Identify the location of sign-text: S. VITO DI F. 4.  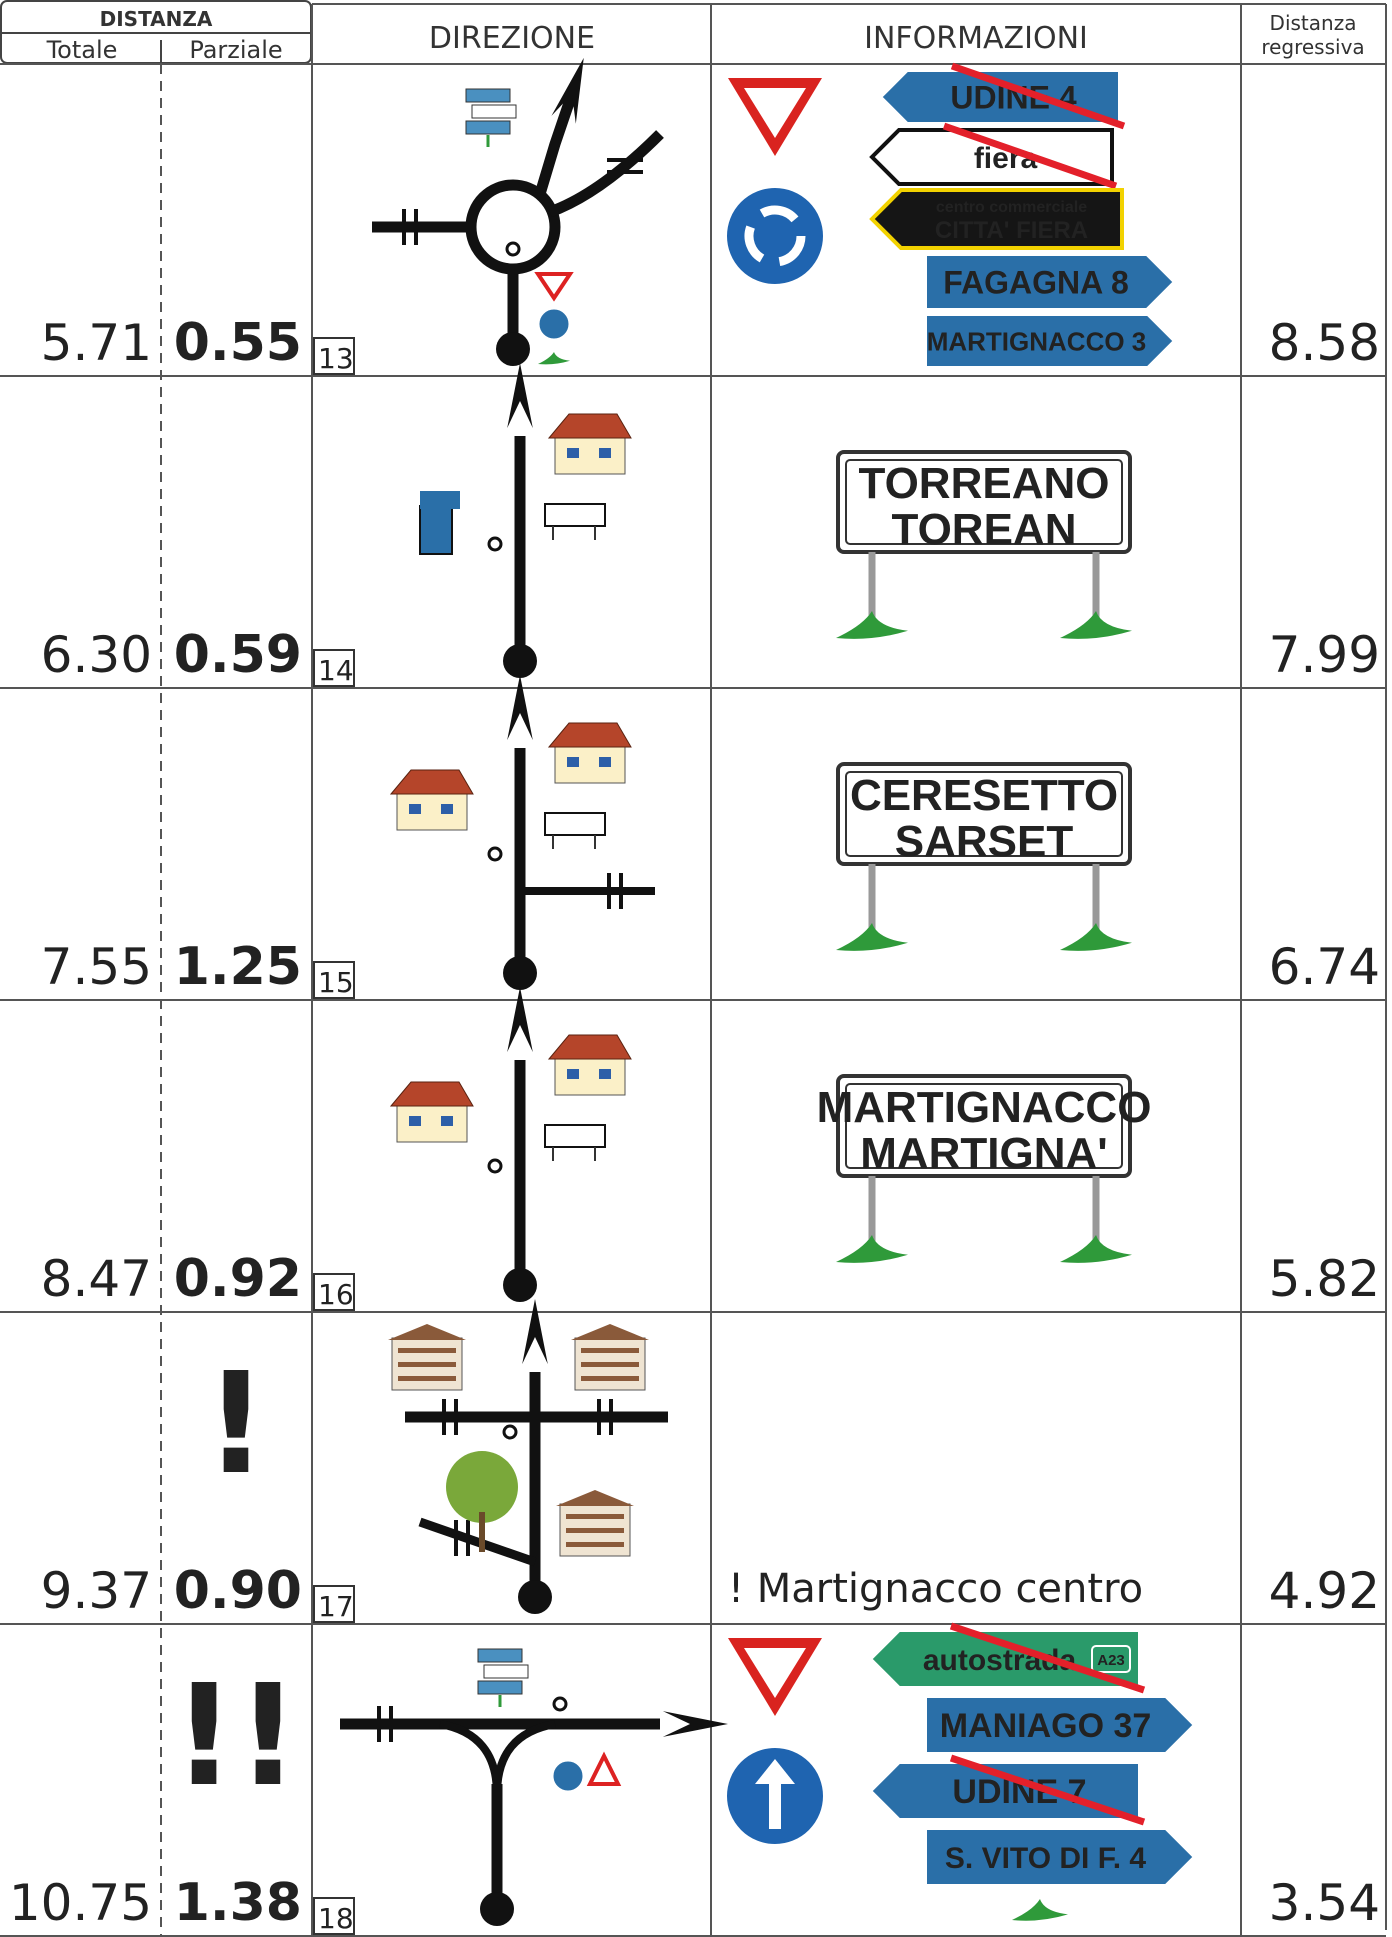
(1045, 1858).